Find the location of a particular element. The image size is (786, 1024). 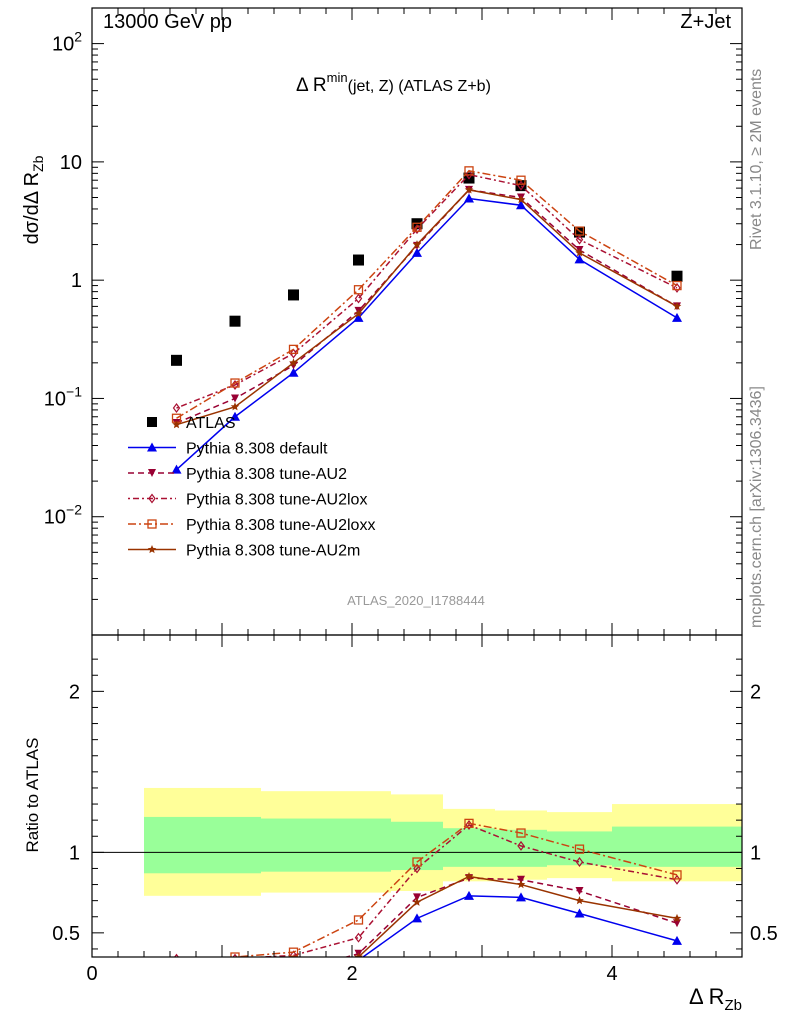

y-tick-label: 1 is located at coordinates (76, 281).